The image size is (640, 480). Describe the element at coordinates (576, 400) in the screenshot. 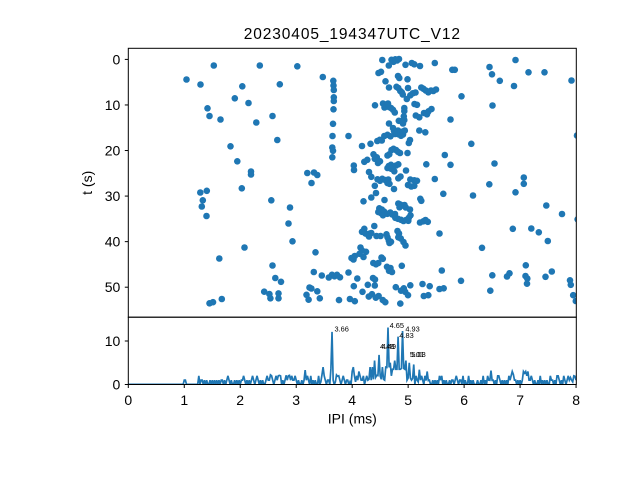

I see `svg-text: 8` at that location.